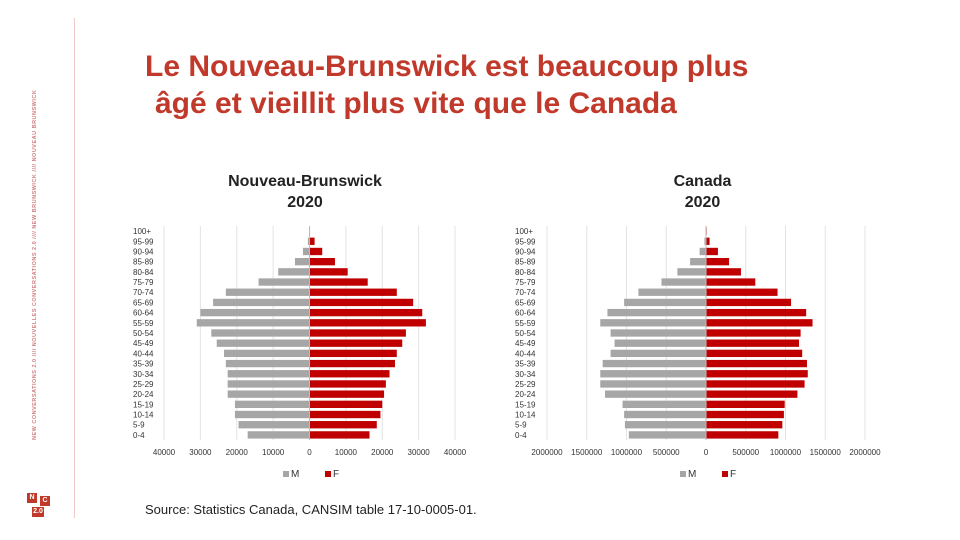 The height and width of the screenshot is (540, 960). I want to click on age-group-label: 95-99, so click(525, 241).